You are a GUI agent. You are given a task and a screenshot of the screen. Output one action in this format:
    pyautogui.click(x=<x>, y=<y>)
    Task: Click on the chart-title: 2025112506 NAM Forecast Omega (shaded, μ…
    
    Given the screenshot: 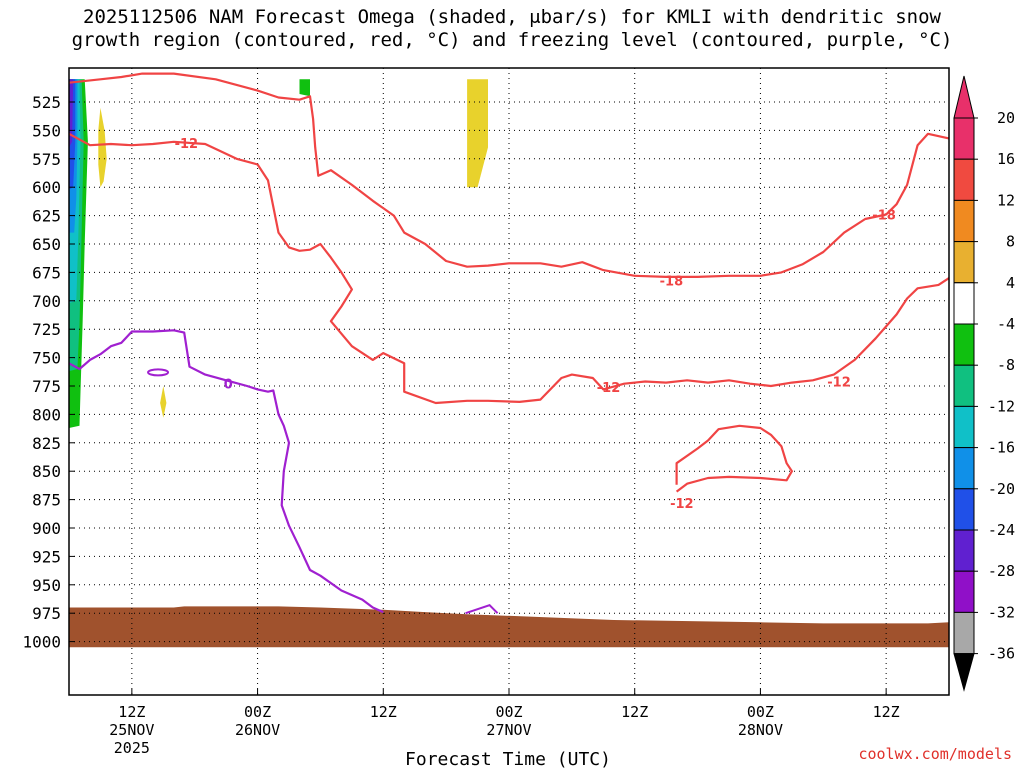 What is the action you would take?
    pyautogui.click(x=512, y=29)
    